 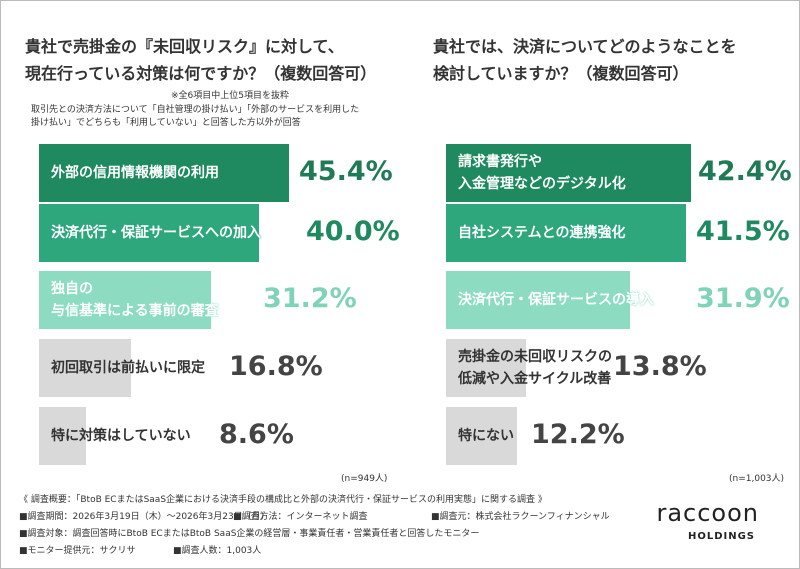 I want to click on survey-info: ■モニター提供元：サクリサ, so click(x=77, y=551).